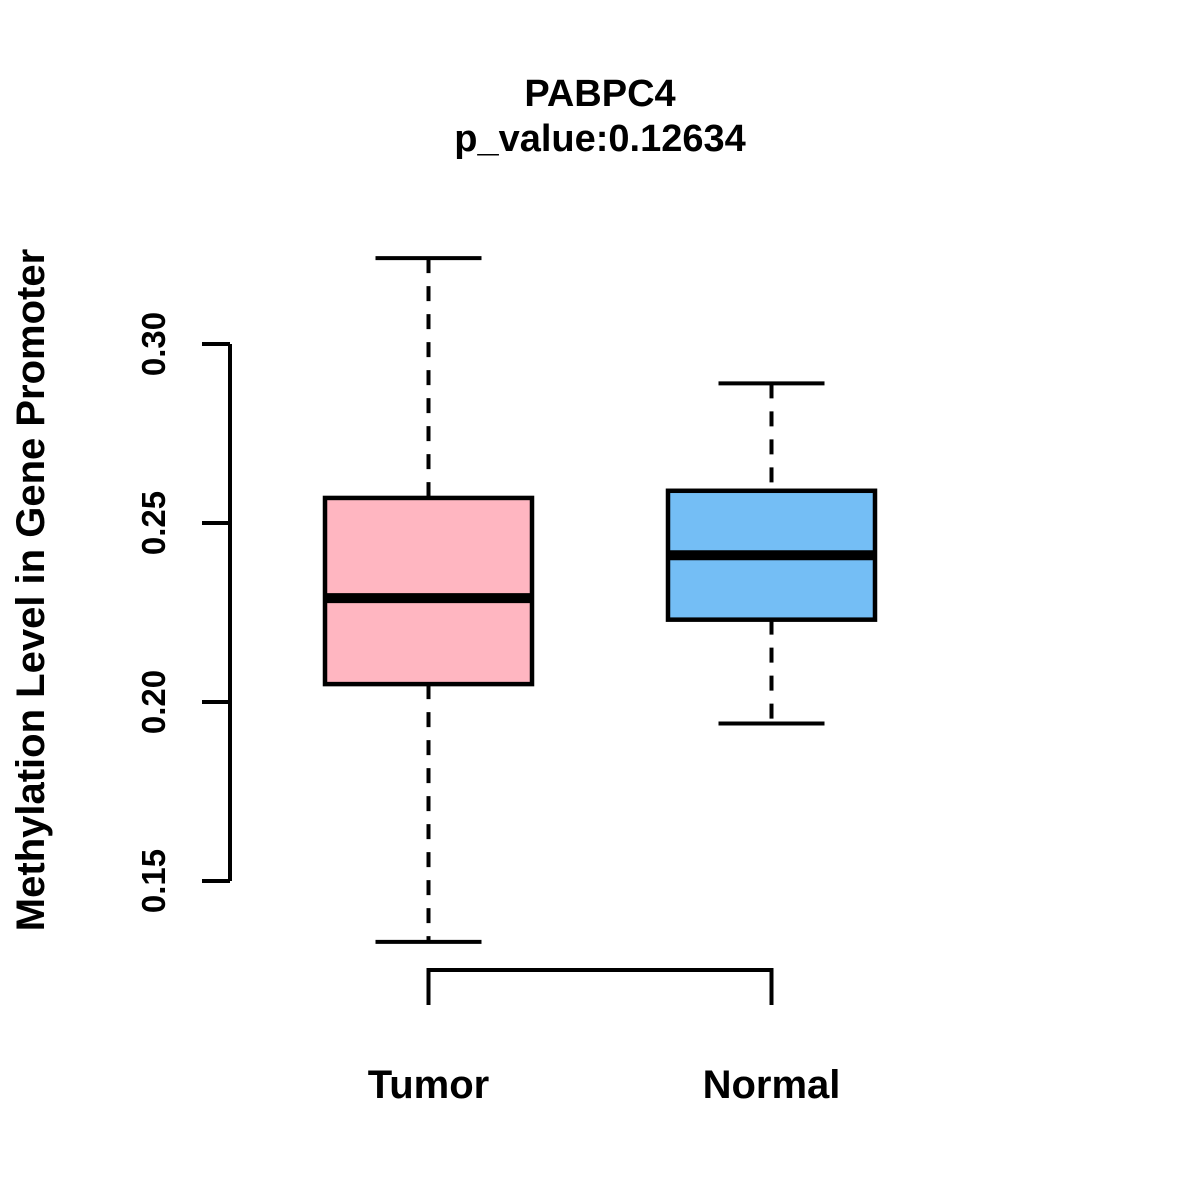 Image resolution: width=1200 pixels, height=1200 pixels. What do you see at coordinates (599, 94) in the screenshot?
I see `chart-title: PABPC4` at bounding box center [599, 94].